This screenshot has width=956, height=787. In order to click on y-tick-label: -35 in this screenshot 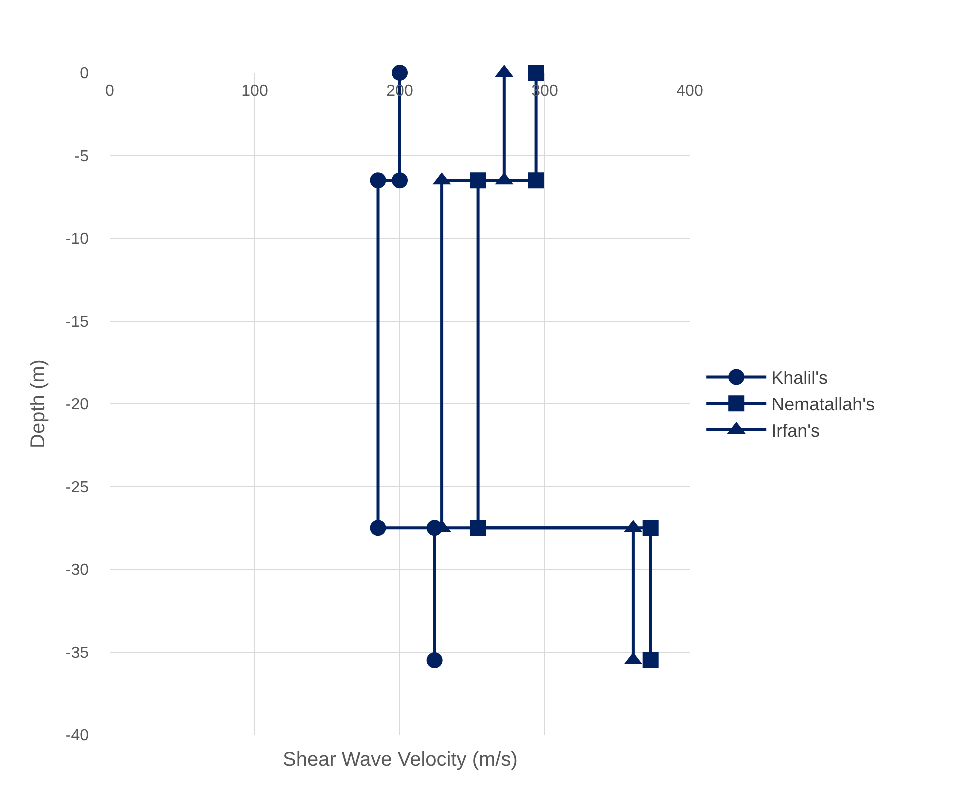, I will do `click(78, 653)`.